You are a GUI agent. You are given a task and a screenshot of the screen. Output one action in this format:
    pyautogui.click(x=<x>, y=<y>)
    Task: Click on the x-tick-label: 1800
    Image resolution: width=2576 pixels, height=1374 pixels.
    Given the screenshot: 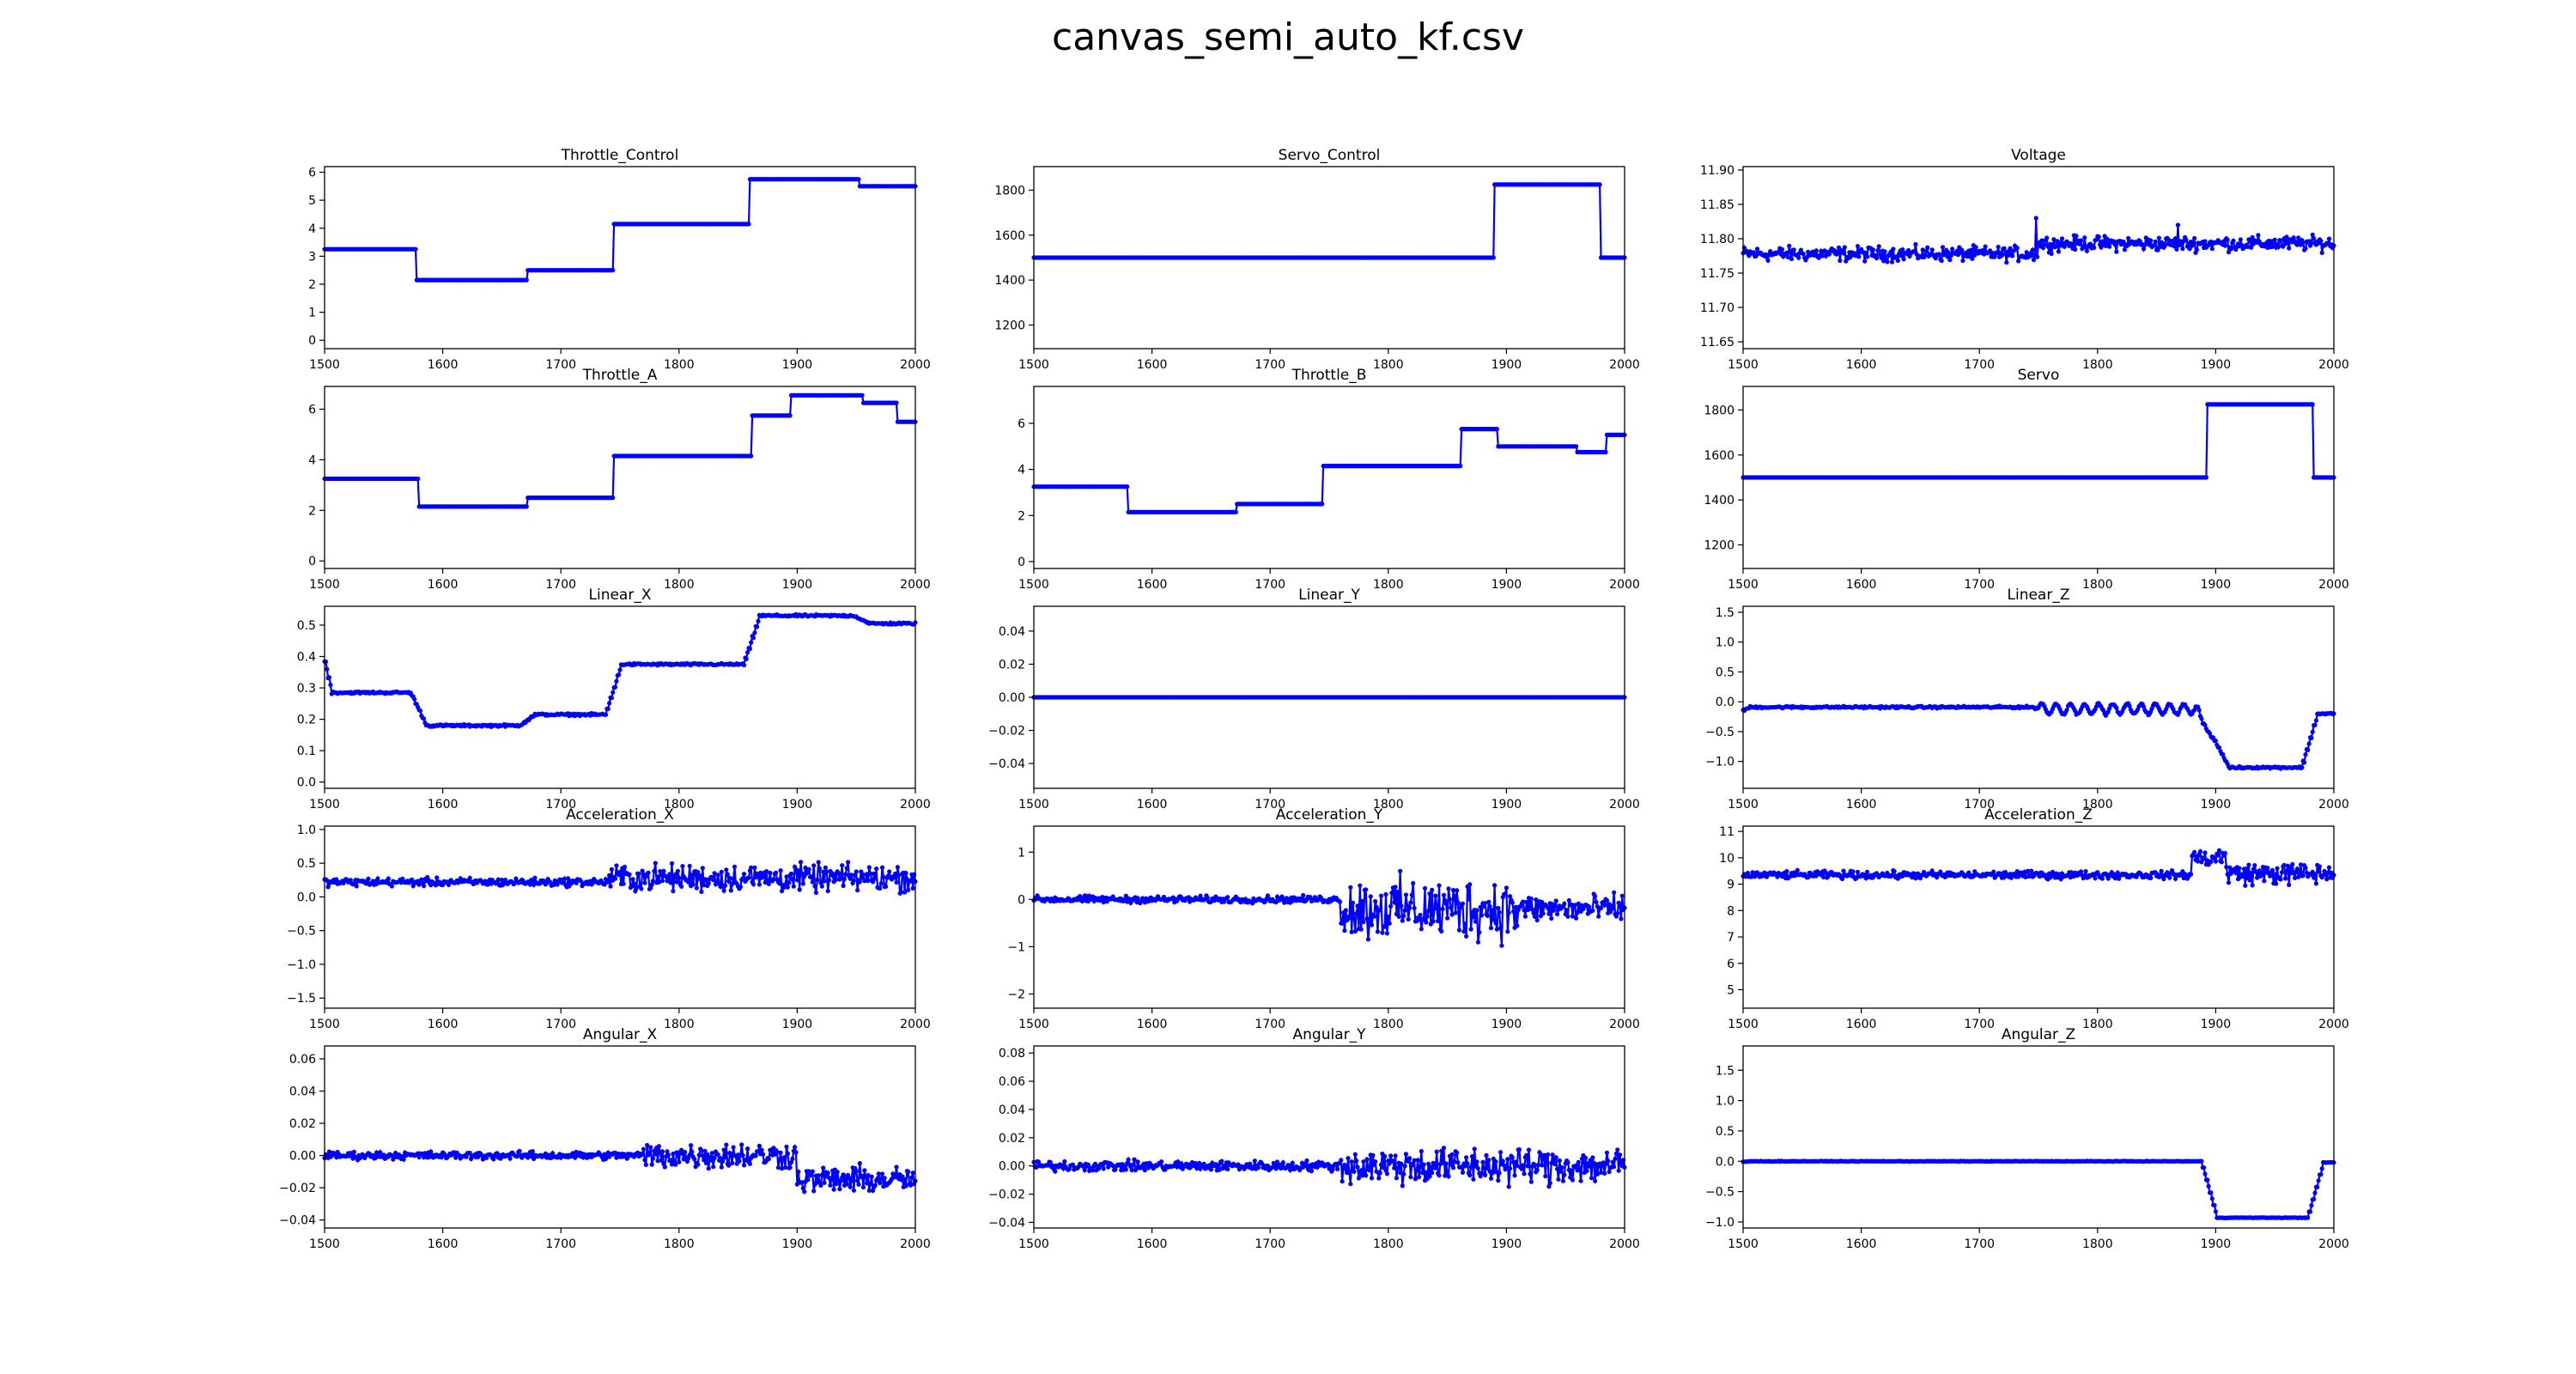 What is the action you would take?
    pyautogui.click(x=1389, y=585)
    